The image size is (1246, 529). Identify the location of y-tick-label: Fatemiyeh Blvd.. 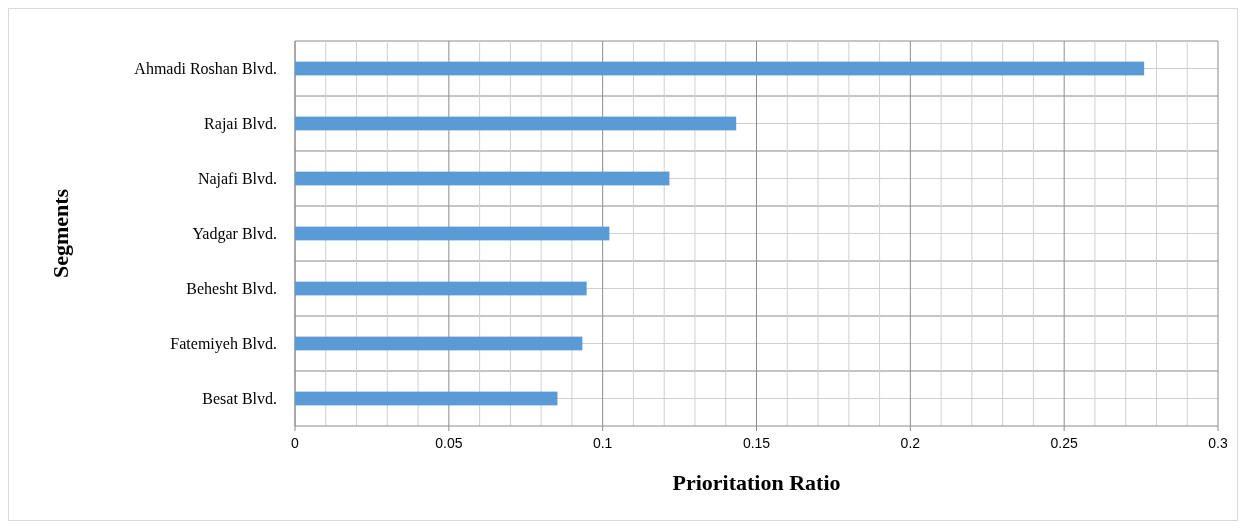
(223, 344).